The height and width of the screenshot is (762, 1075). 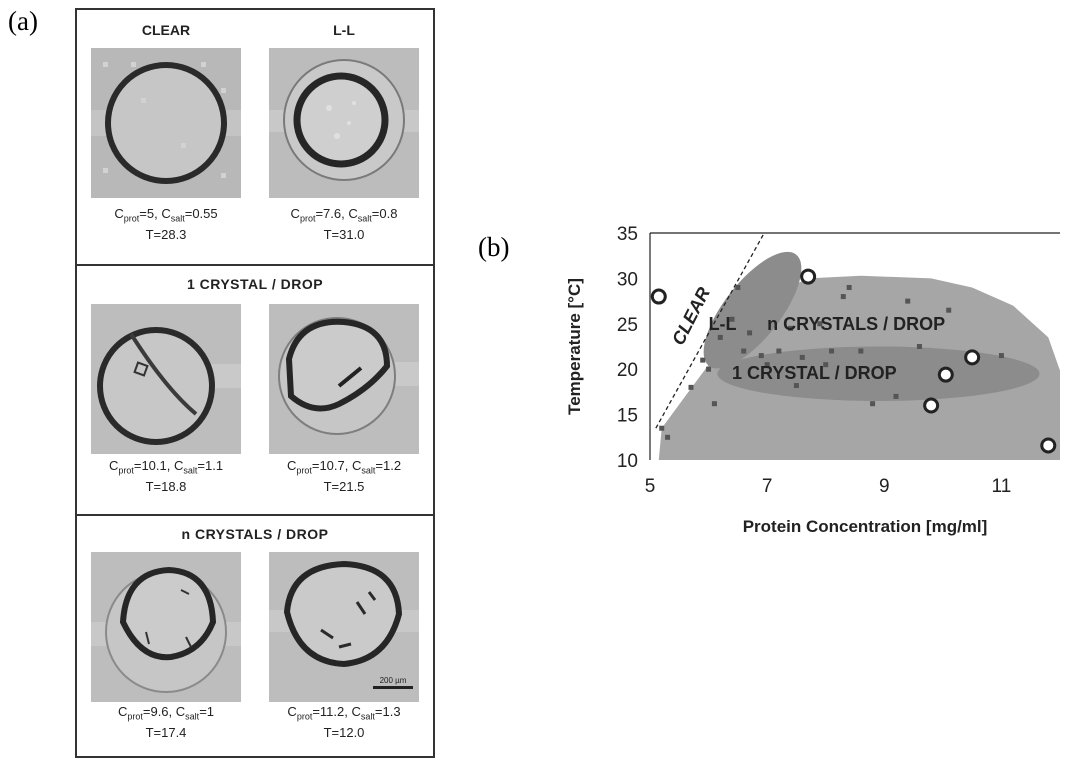 What do you see at coordinates (255, 534) in the screenshot?
I see `section-title: n CRYSTALS / DROP` at bounding box center [255, 534].